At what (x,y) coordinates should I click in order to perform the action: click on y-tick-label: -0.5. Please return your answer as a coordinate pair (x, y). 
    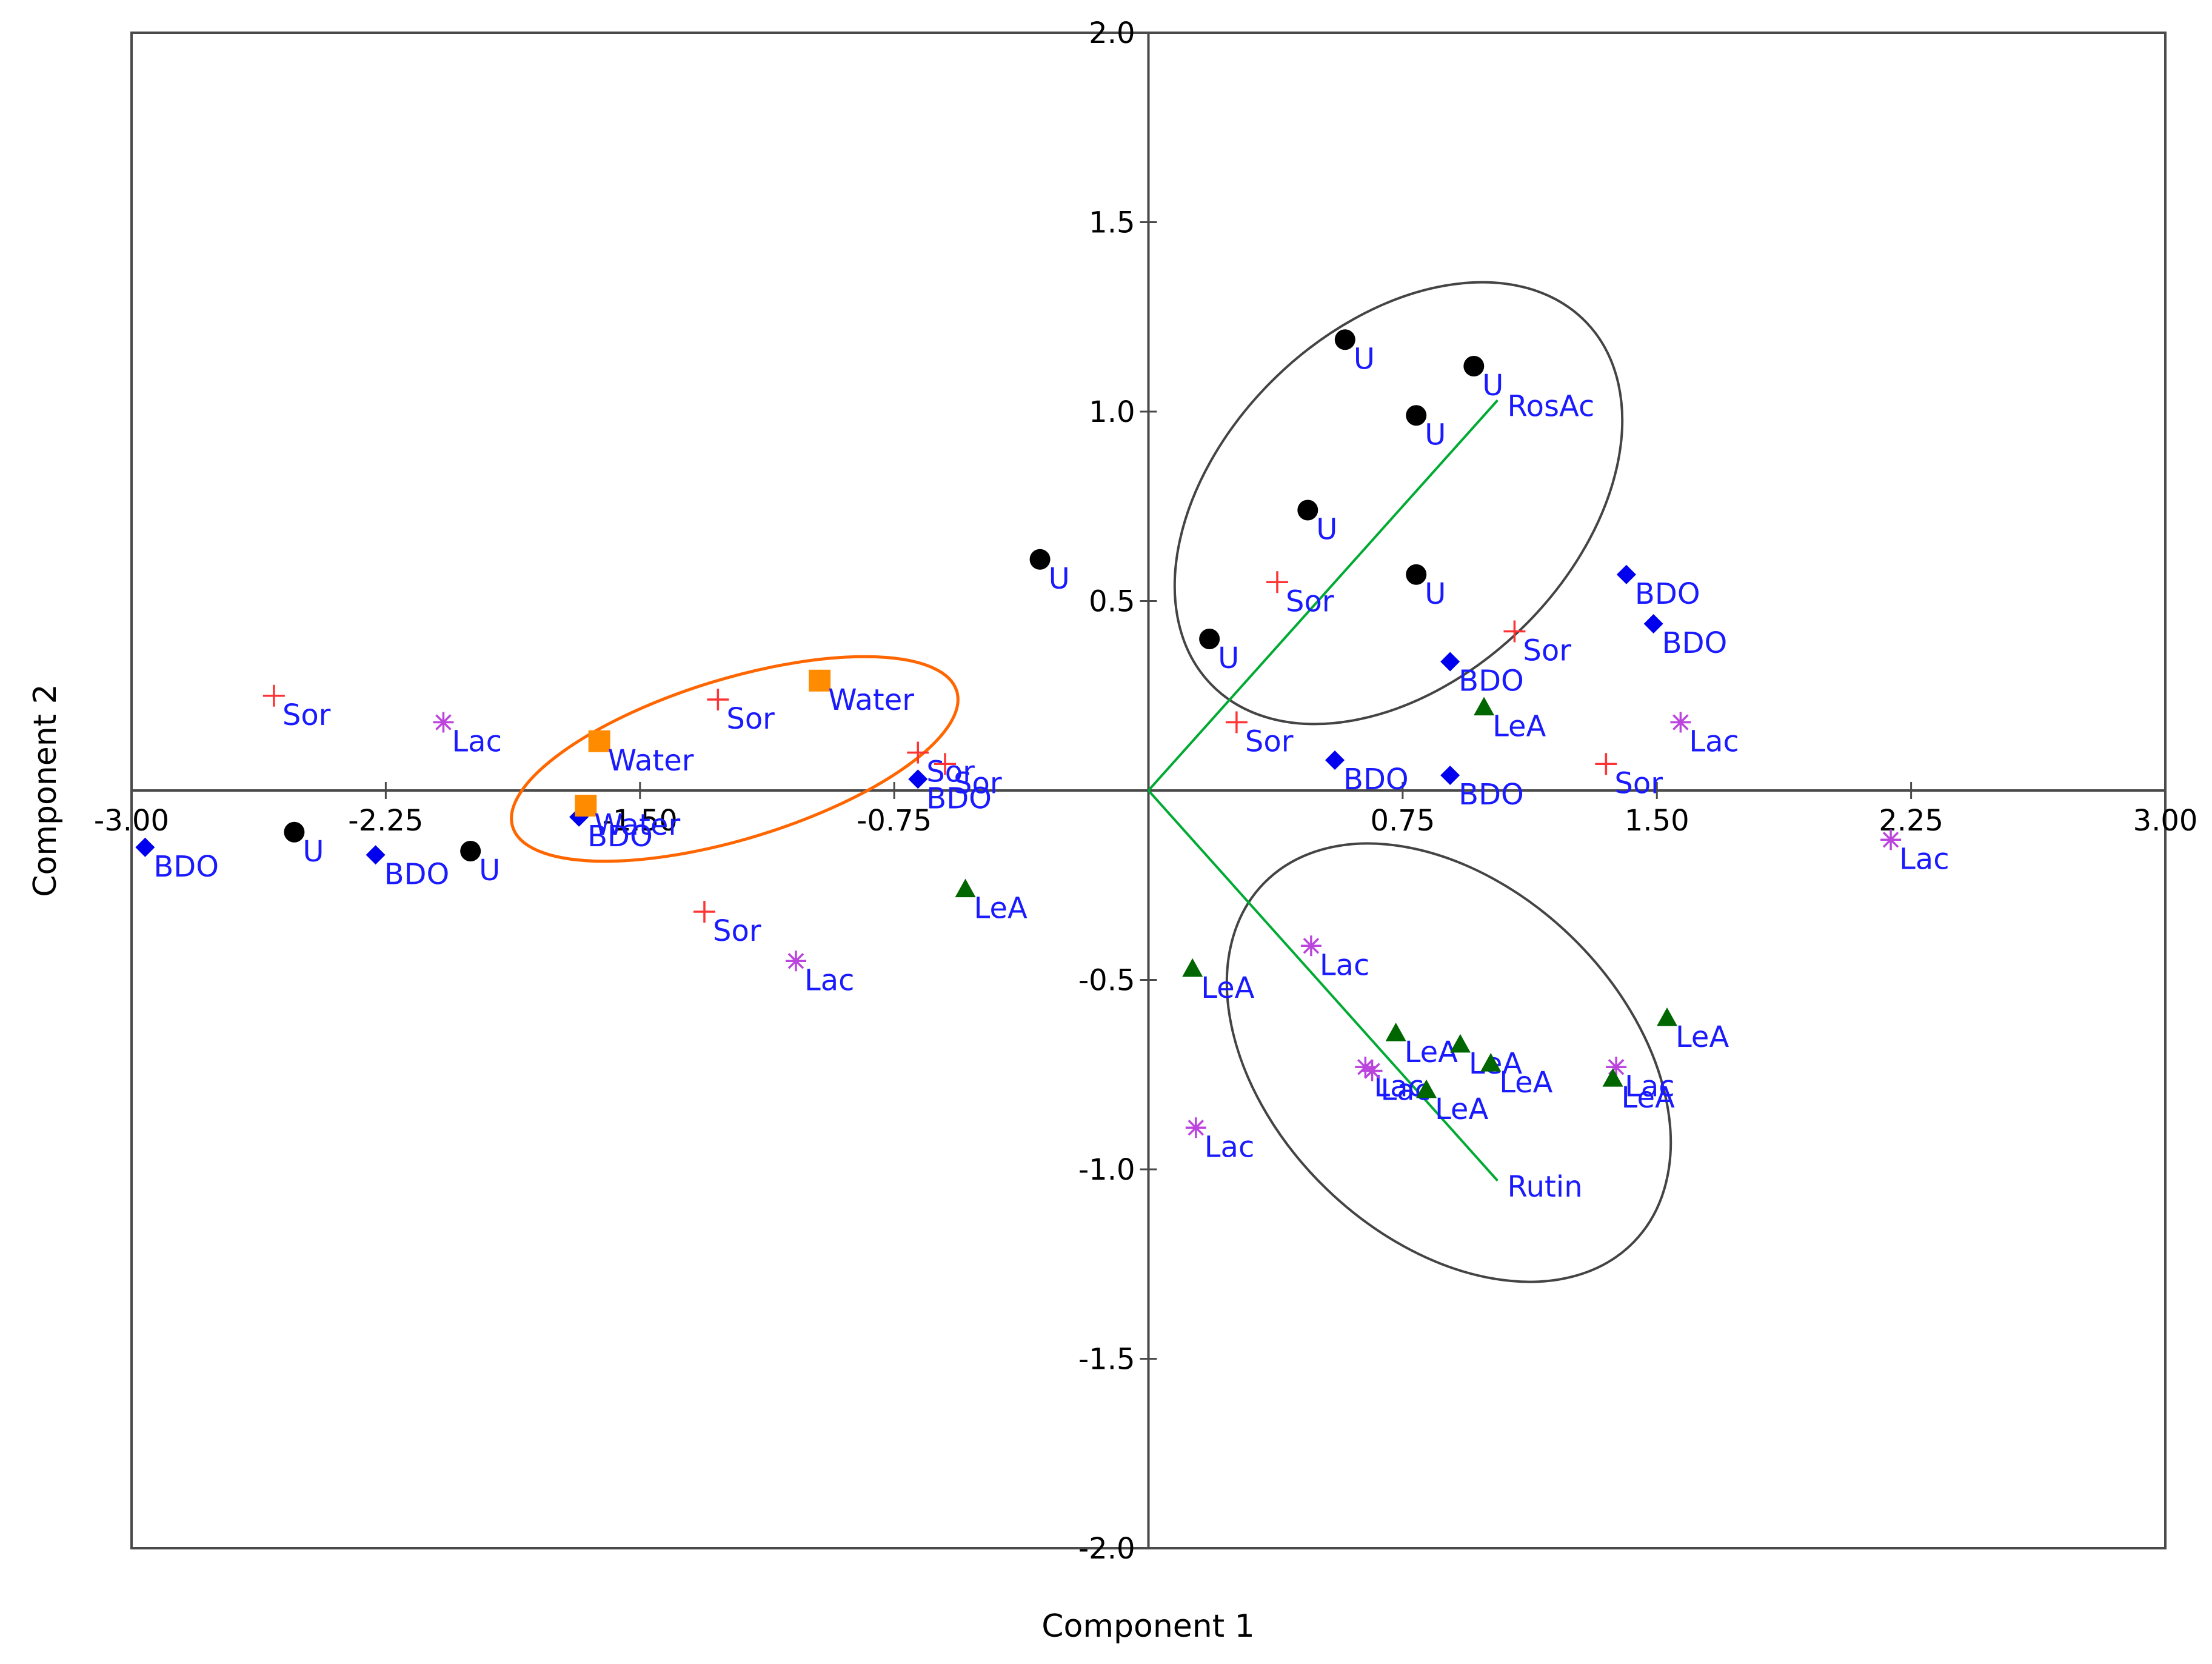
    Looking at the image, I should click on (1107, 981).